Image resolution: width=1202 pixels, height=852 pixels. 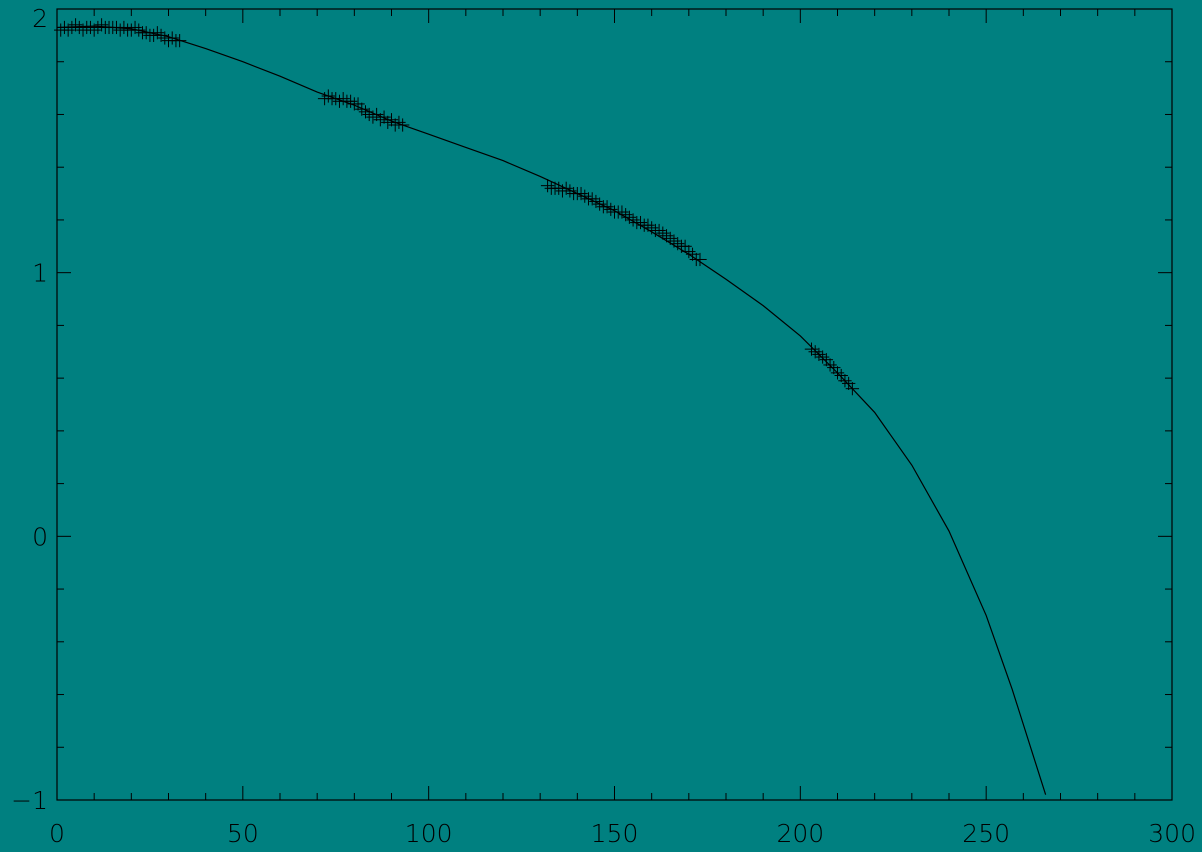 I want to click on y-tick-label: −1, so click(x=29, y=800).